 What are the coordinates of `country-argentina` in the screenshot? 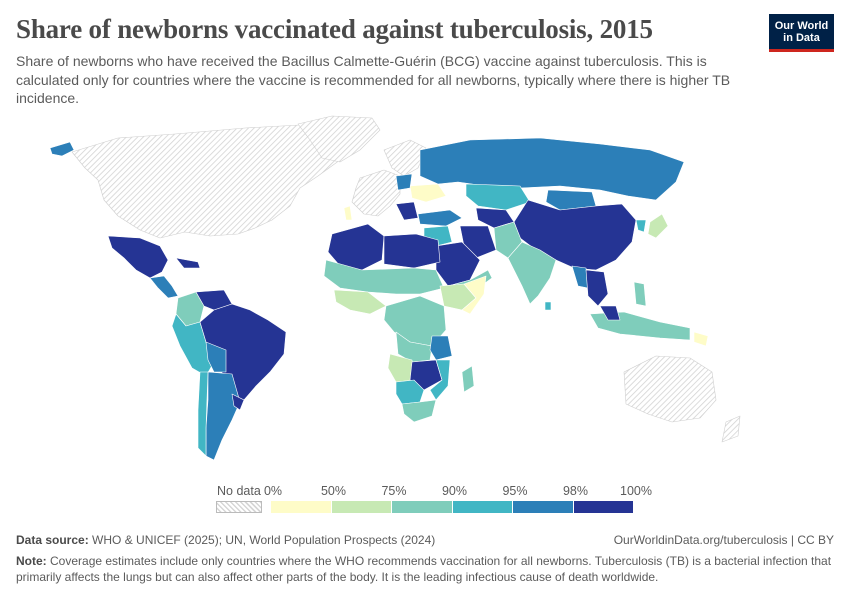 It's located at (223, 416).